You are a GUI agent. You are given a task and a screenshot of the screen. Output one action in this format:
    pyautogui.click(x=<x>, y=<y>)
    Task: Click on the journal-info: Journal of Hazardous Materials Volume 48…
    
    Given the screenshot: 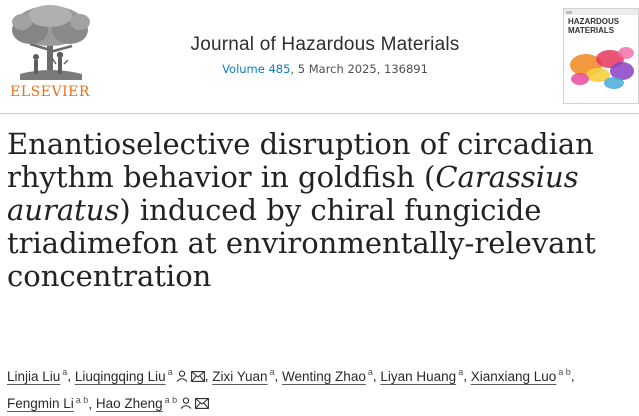 What is the action you would take?
    pyautogui.click(x=325, y=55)
    